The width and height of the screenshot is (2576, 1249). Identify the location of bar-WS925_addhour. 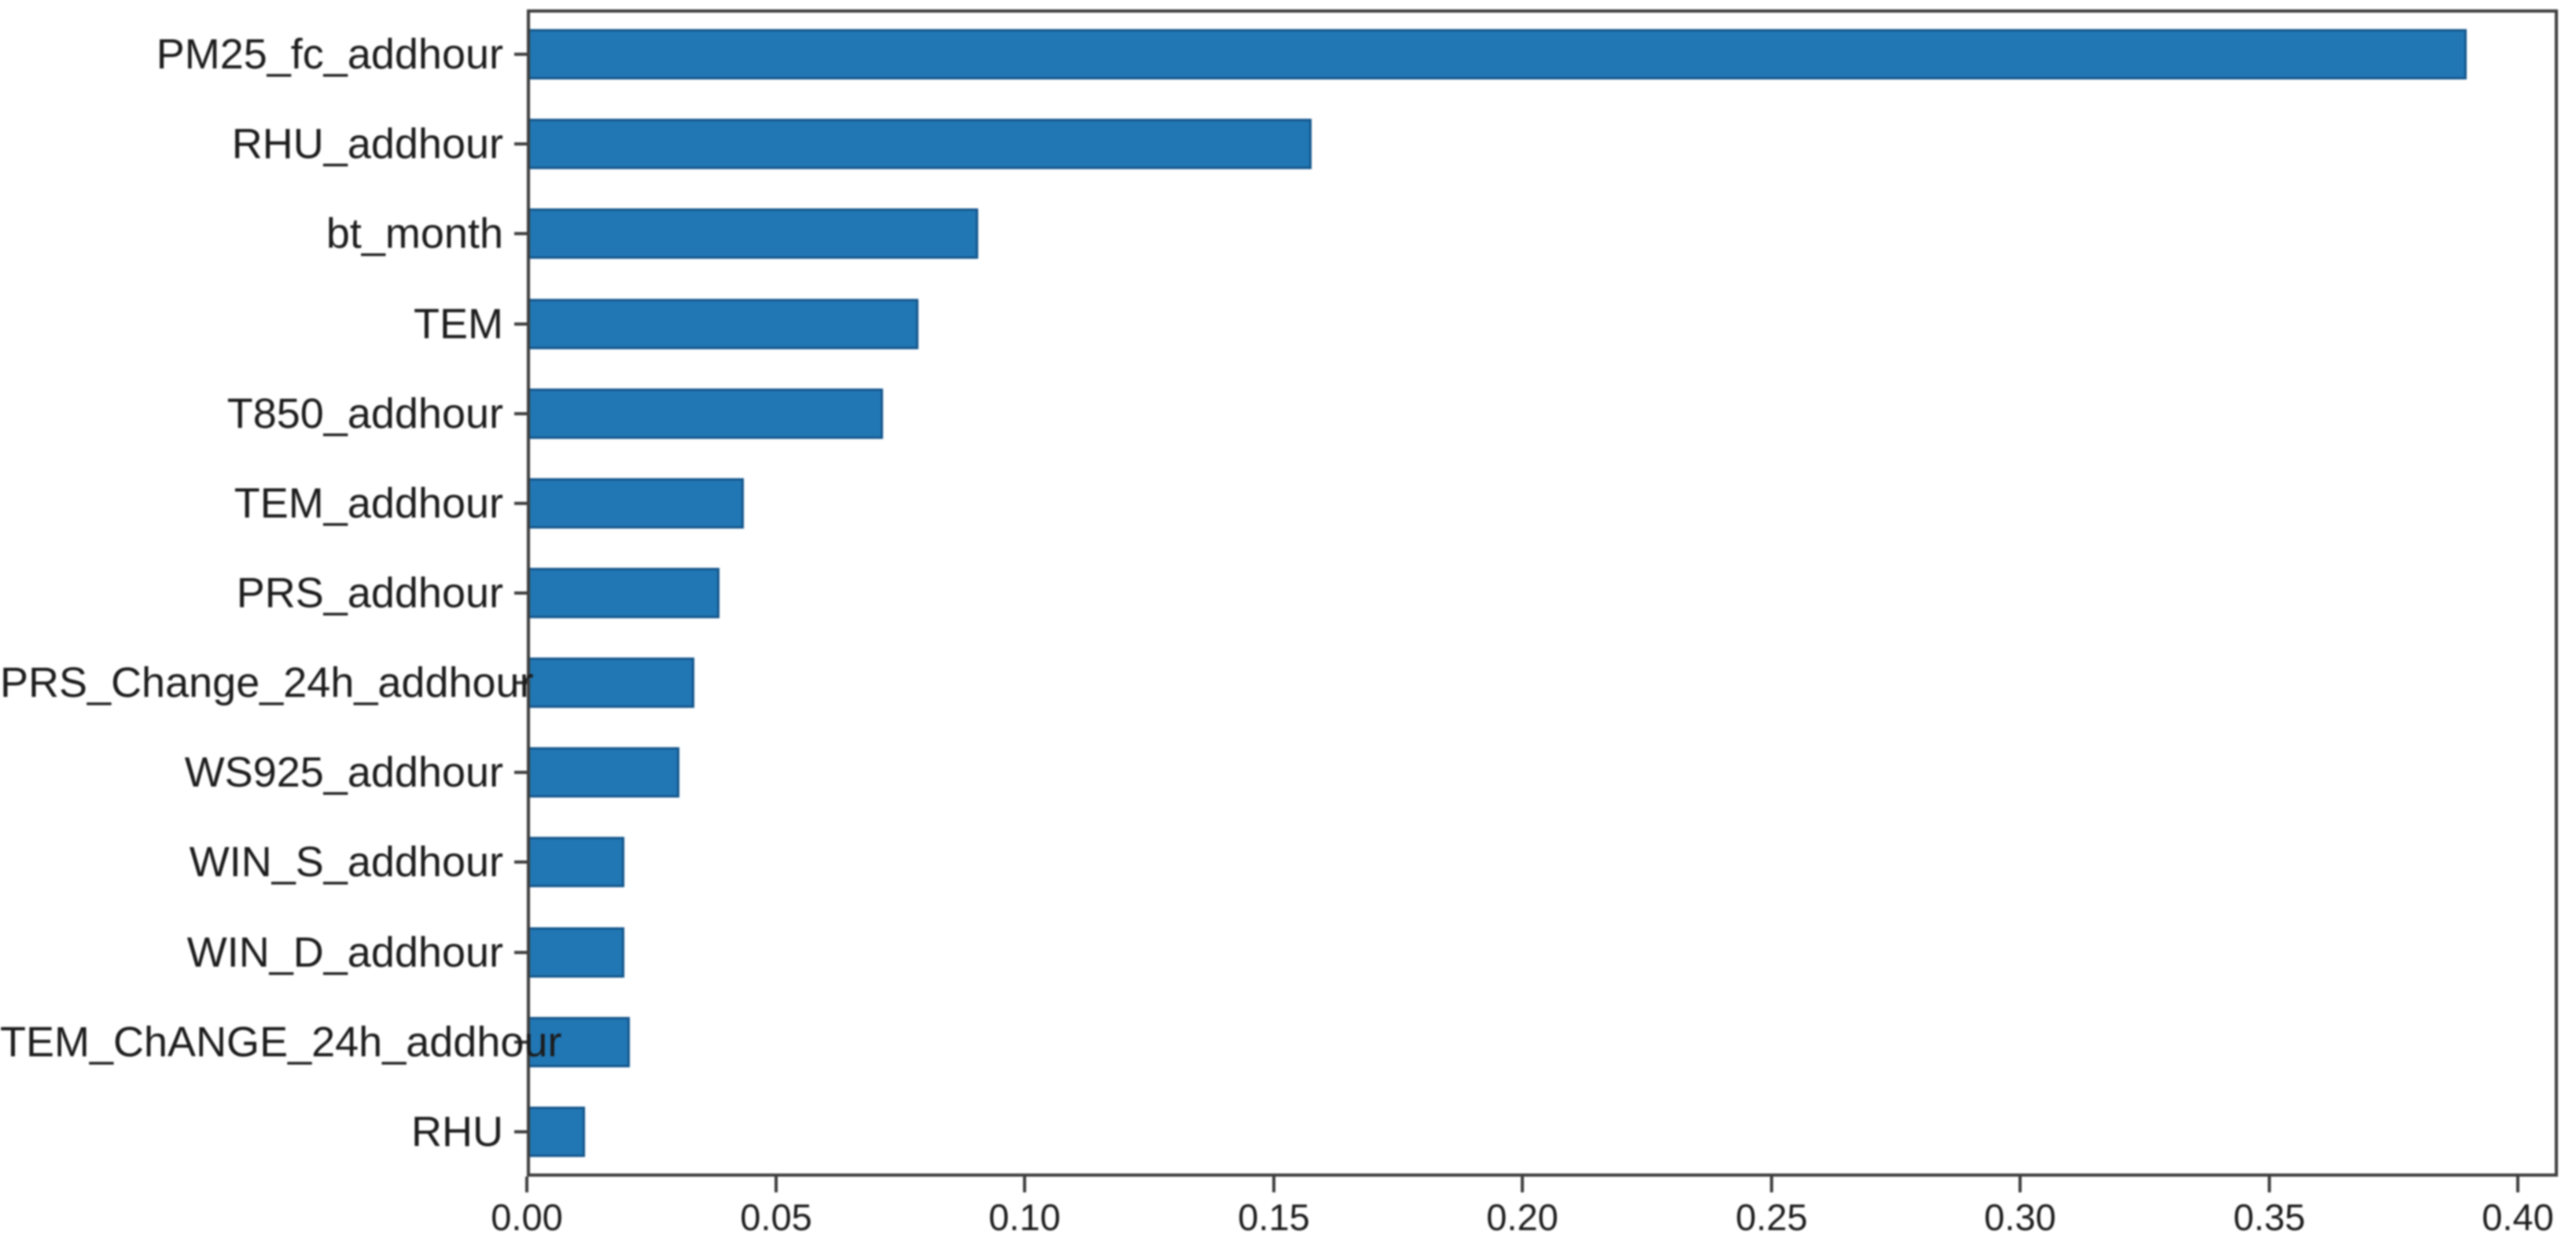
(604, 772).